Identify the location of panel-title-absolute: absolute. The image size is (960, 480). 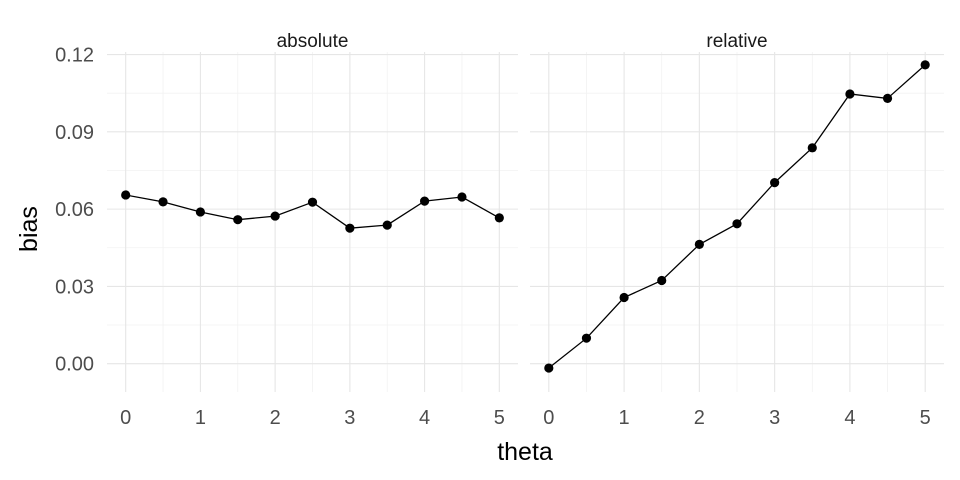
(313, 41).